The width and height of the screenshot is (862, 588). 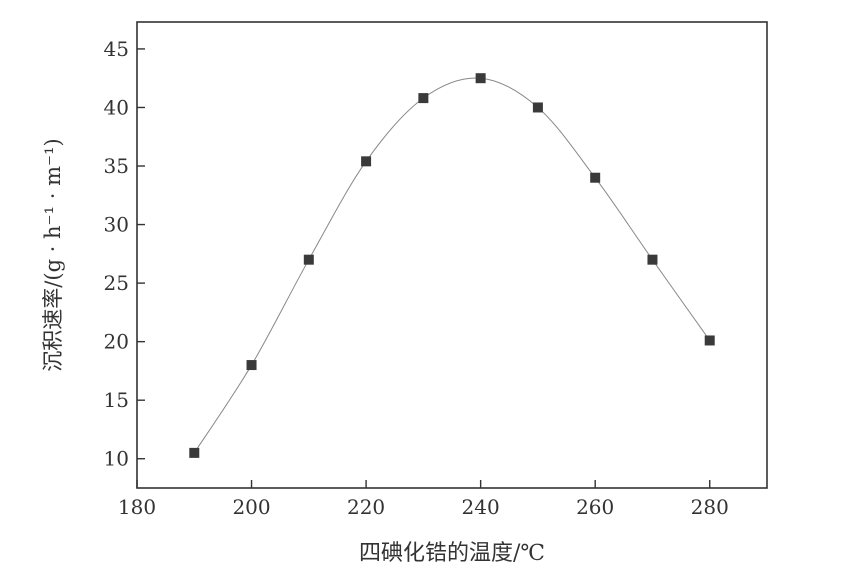 What do you see at coordinates (137, 507) in the screenshot?
I see `x-tick-label: 180` at bounding box center [137, 507].